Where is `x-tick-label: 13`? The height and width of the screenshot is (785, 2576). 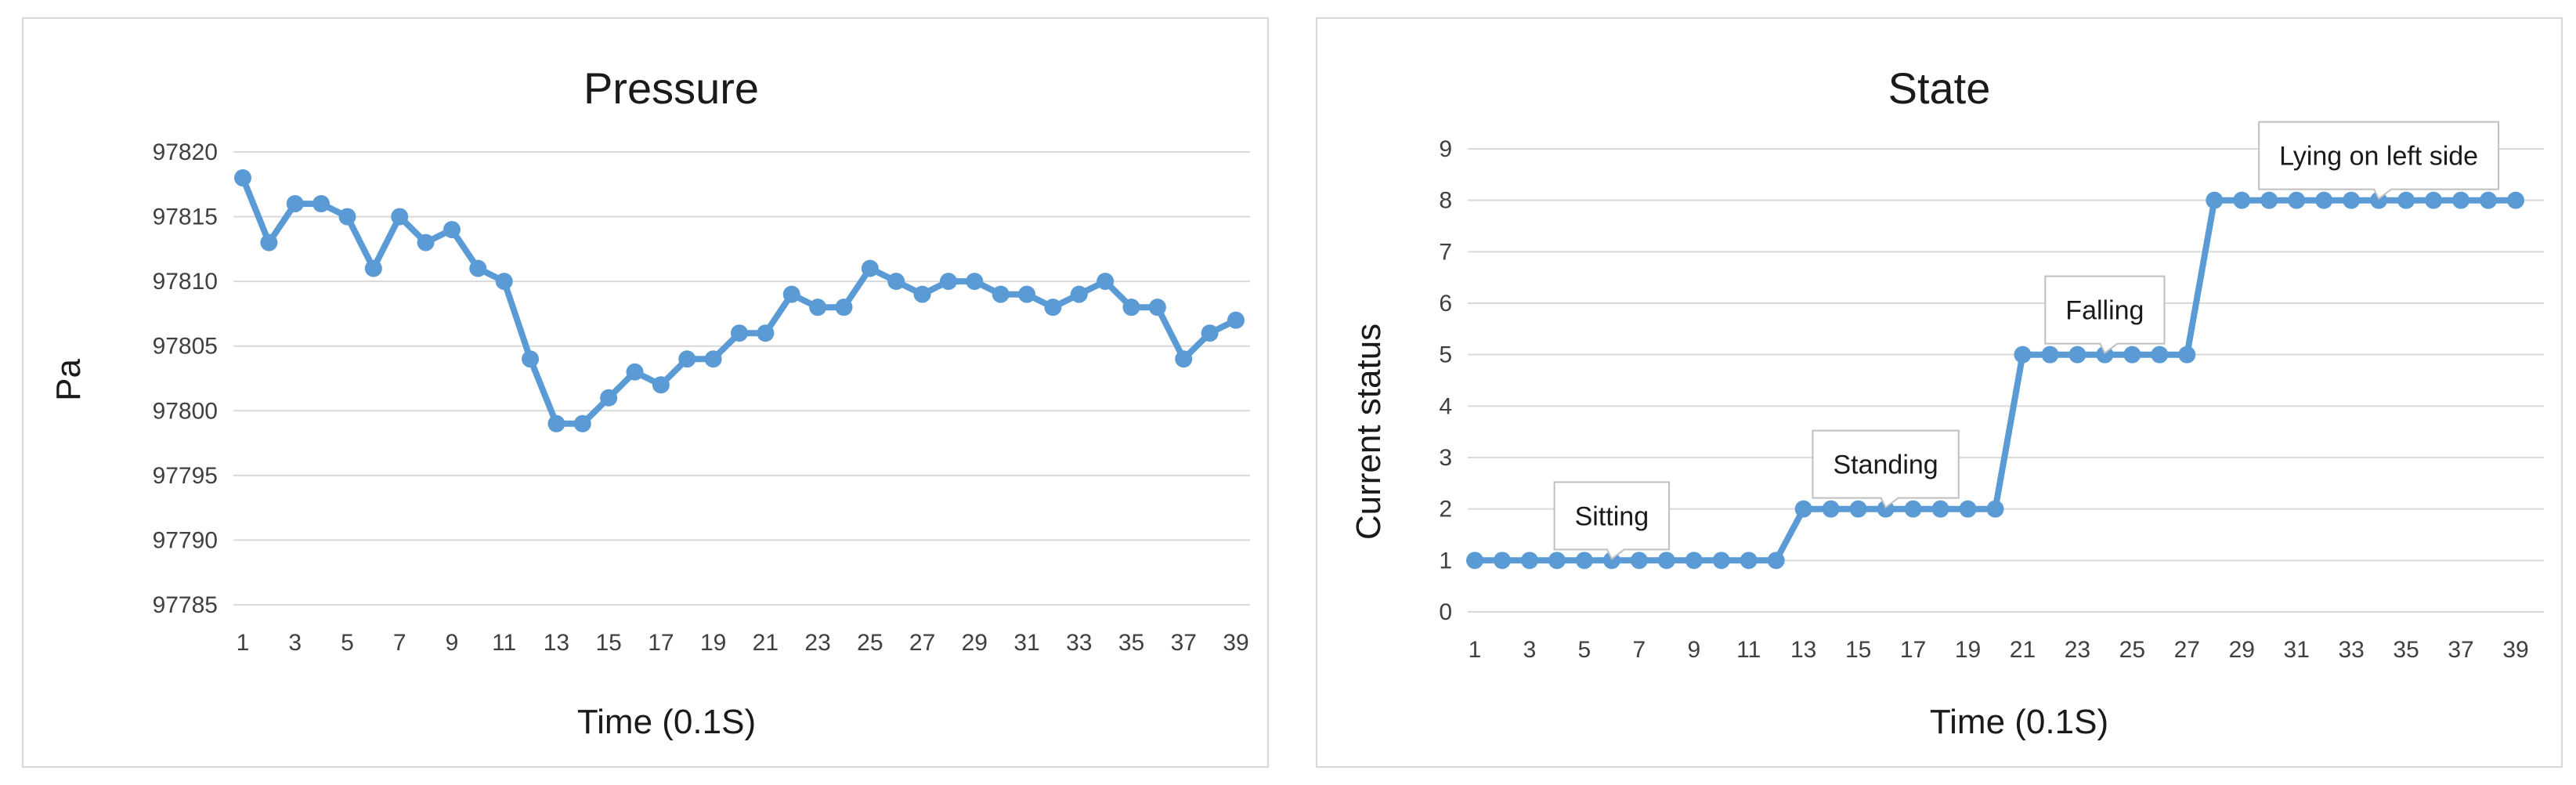 x-tick-label: 13 is located at coordinates (556, 643).